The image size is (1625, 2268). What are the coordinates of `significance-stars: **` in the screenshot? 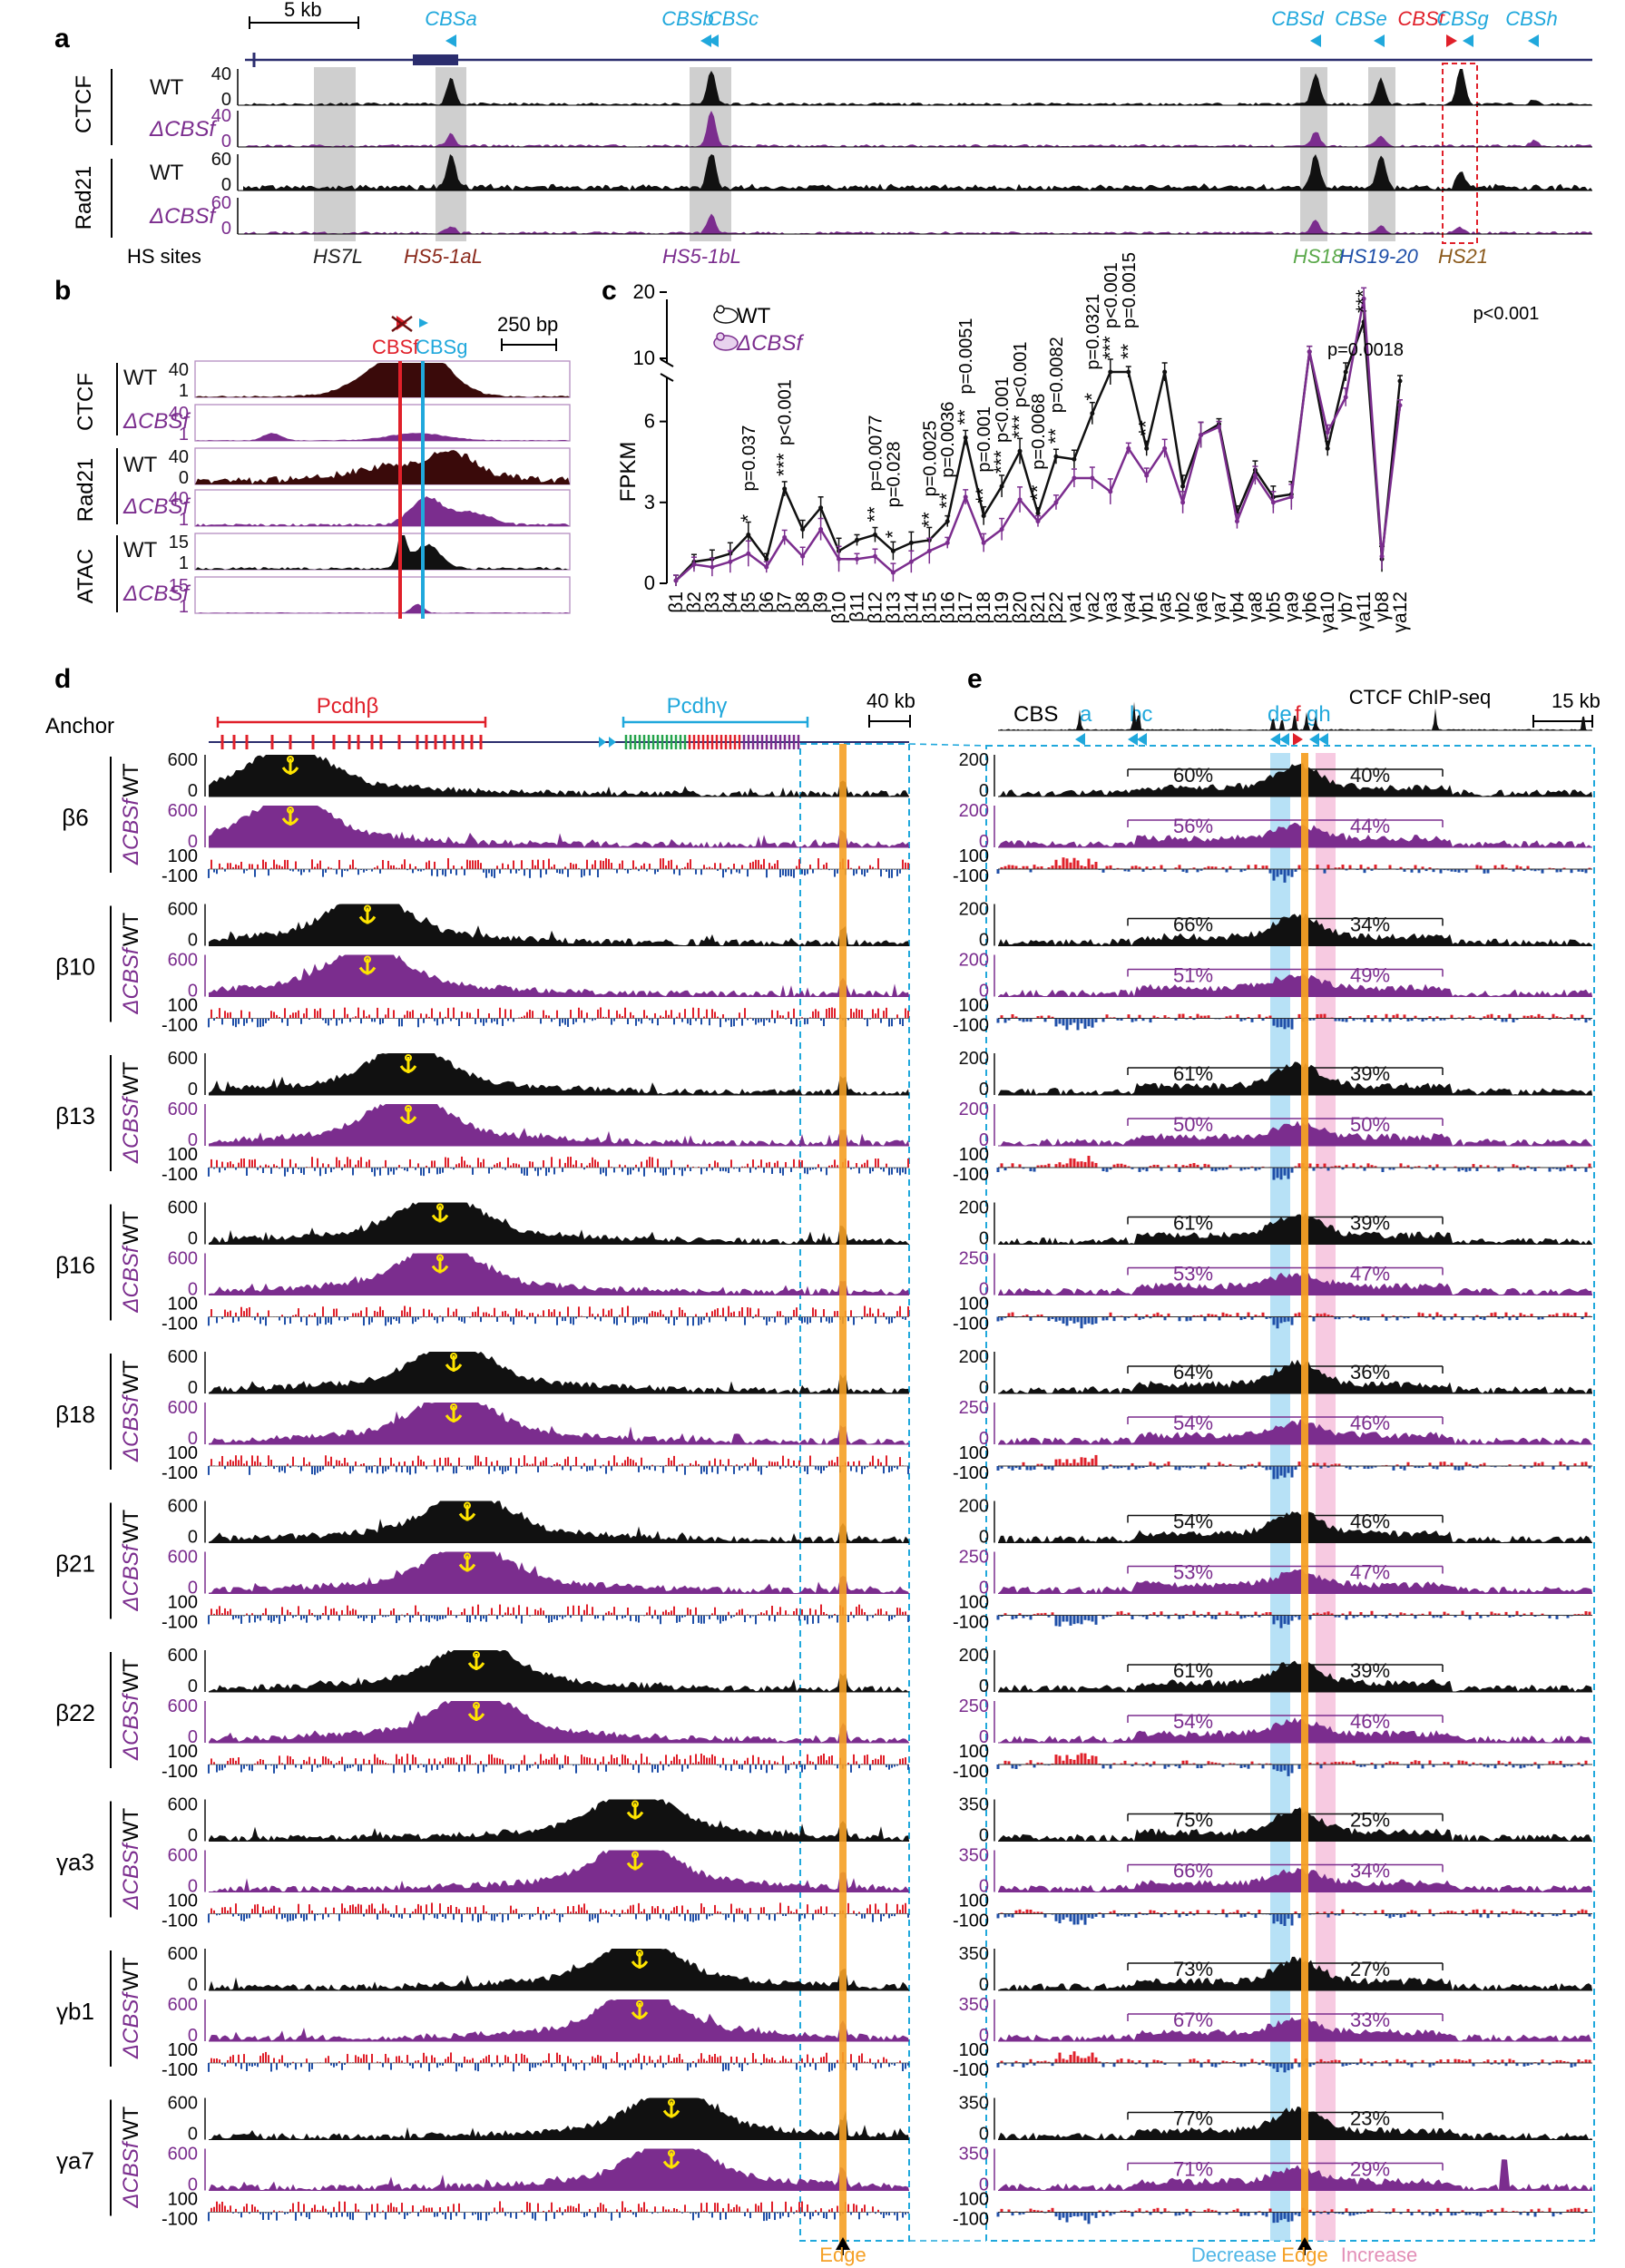 It's located at (1056, 436).